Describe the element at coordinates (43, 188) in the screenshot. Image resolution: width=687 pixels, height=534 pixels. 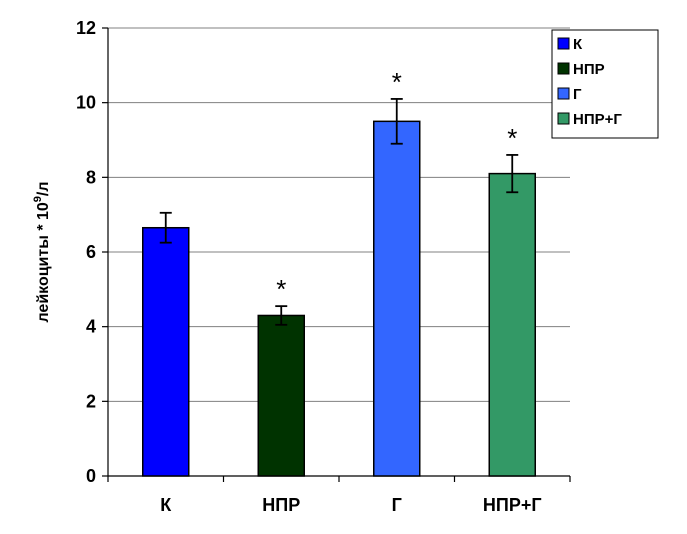
I see `y-axis-label-tail: /л` at that location.